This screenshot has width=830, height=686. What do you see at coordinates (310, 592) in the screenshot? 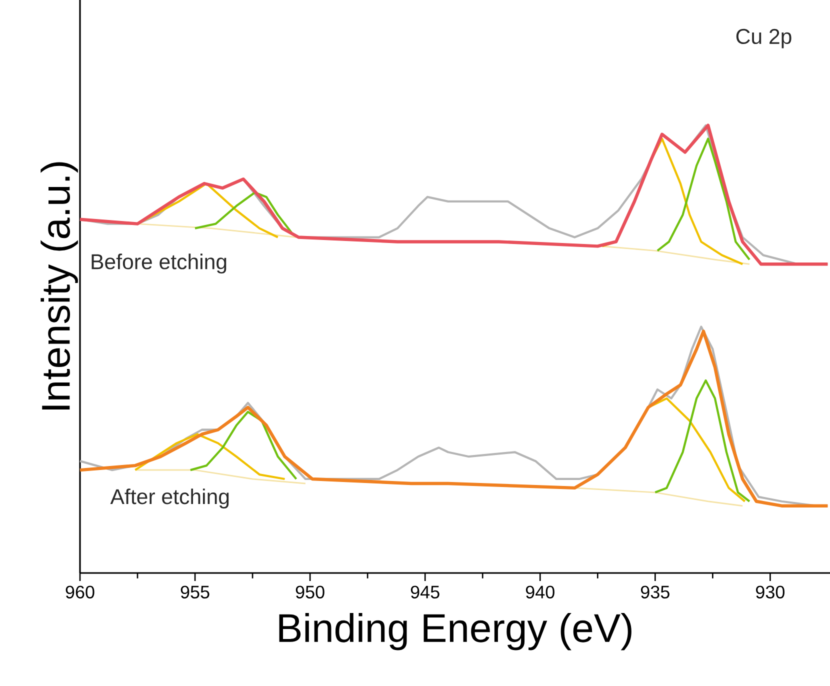
I see `x-tick-label: 950` at bounding box center [310, 592].